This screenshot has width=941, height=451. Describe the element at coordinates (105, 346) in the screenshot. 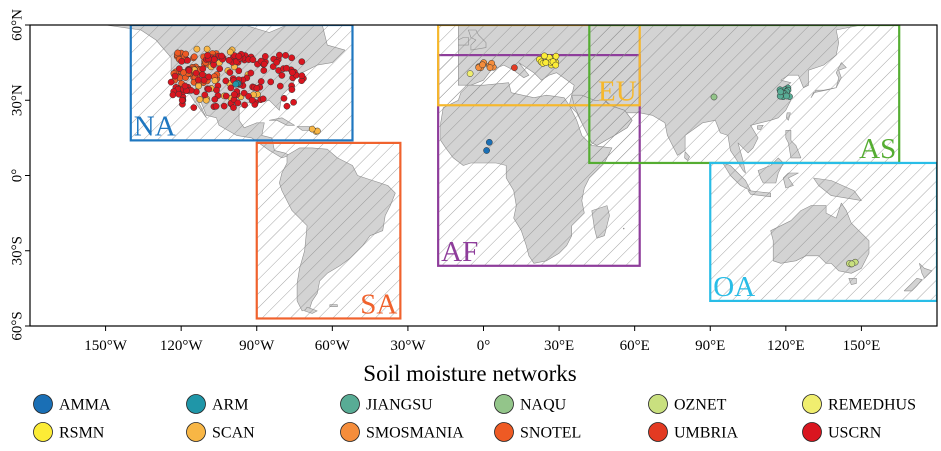

I see `lon-label: 150°W` at that location.